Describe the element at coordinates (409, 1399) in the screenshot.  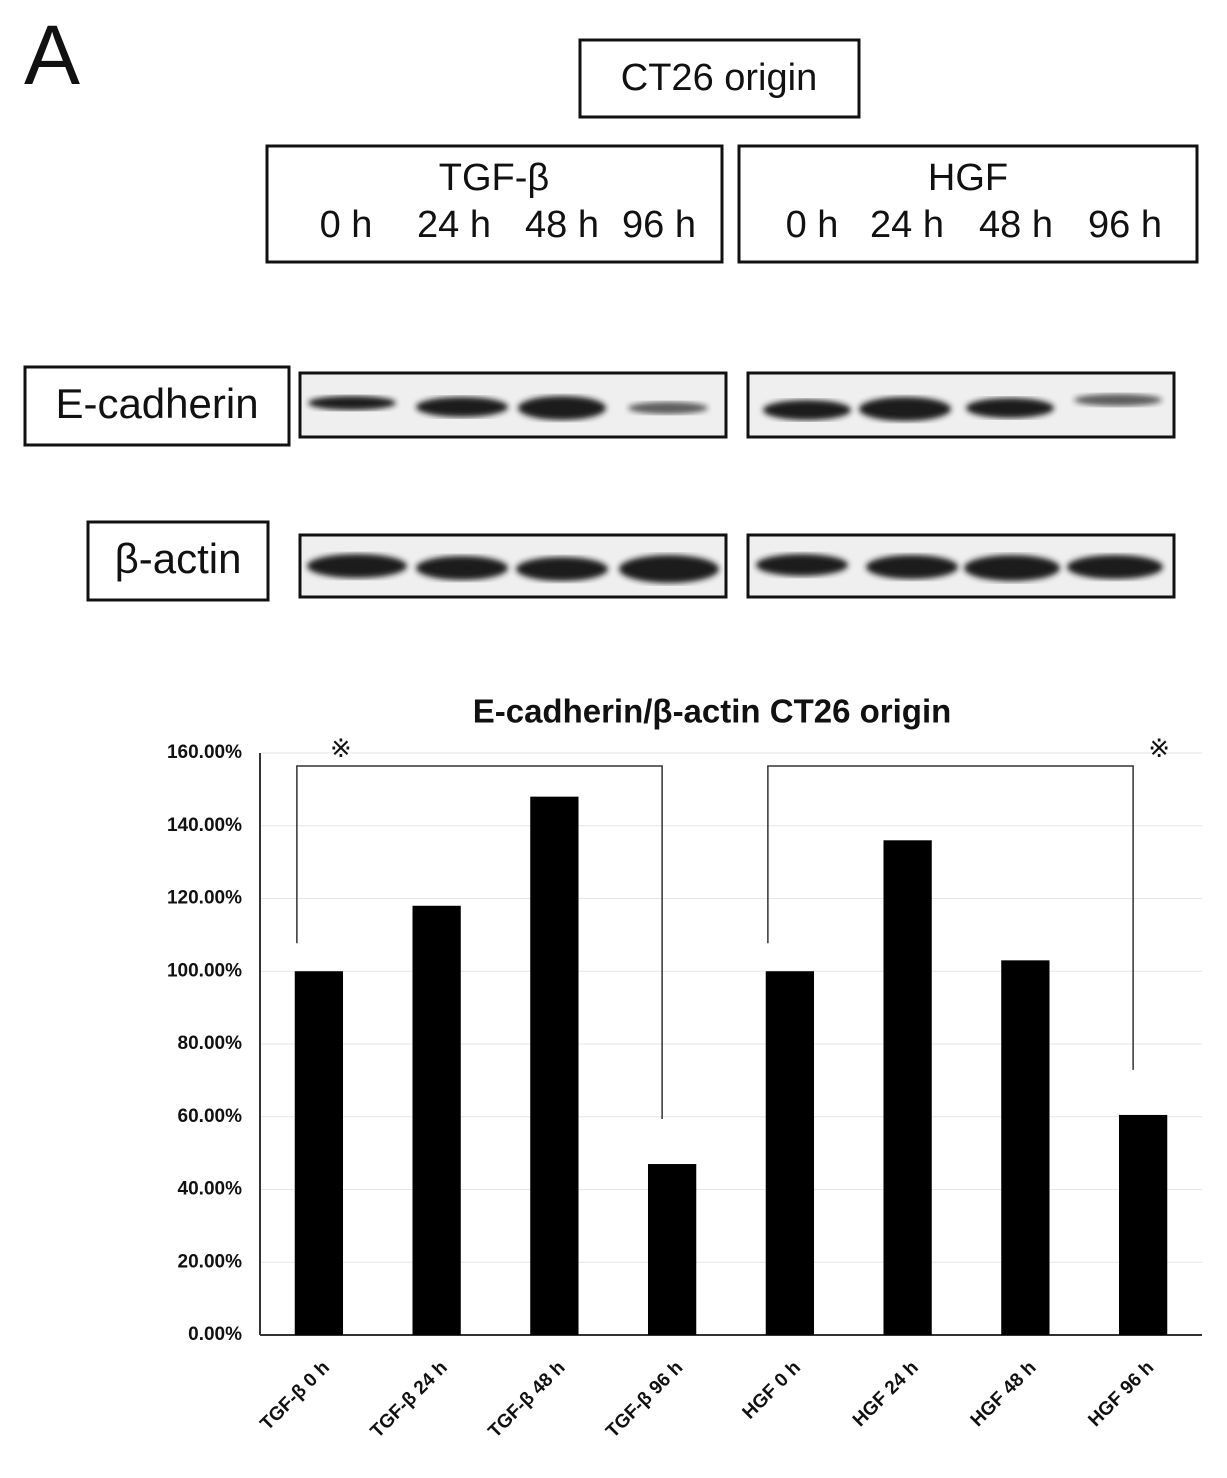
I see `x-tick-label: TGF-β 24 h` at that location.